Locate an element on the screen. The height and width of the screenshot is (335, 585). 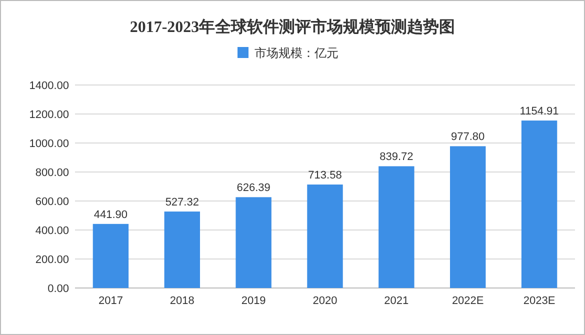
y-tick-label: 1200.00 is located at coordinates (49, 115).